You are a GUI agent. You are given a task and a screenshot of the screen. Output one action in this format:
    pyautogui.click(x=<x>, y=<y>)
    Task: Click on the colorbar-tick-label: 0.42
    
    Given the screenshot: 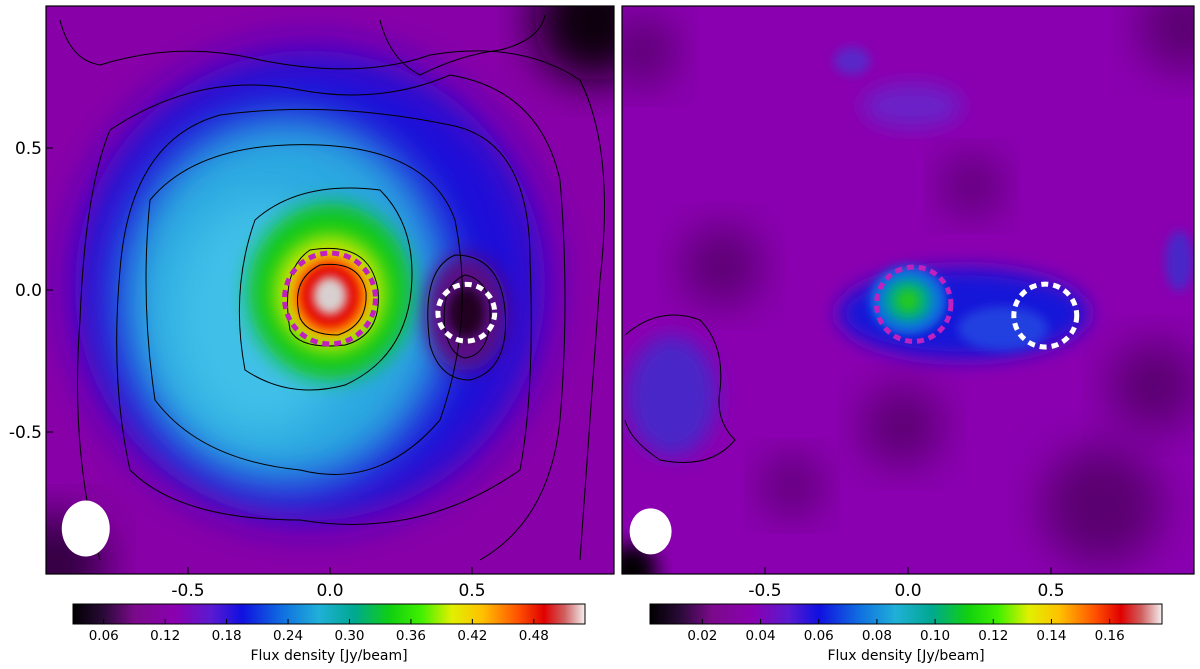 What is the action you would take?
    pyautogui.click(x=472, y=636)
    